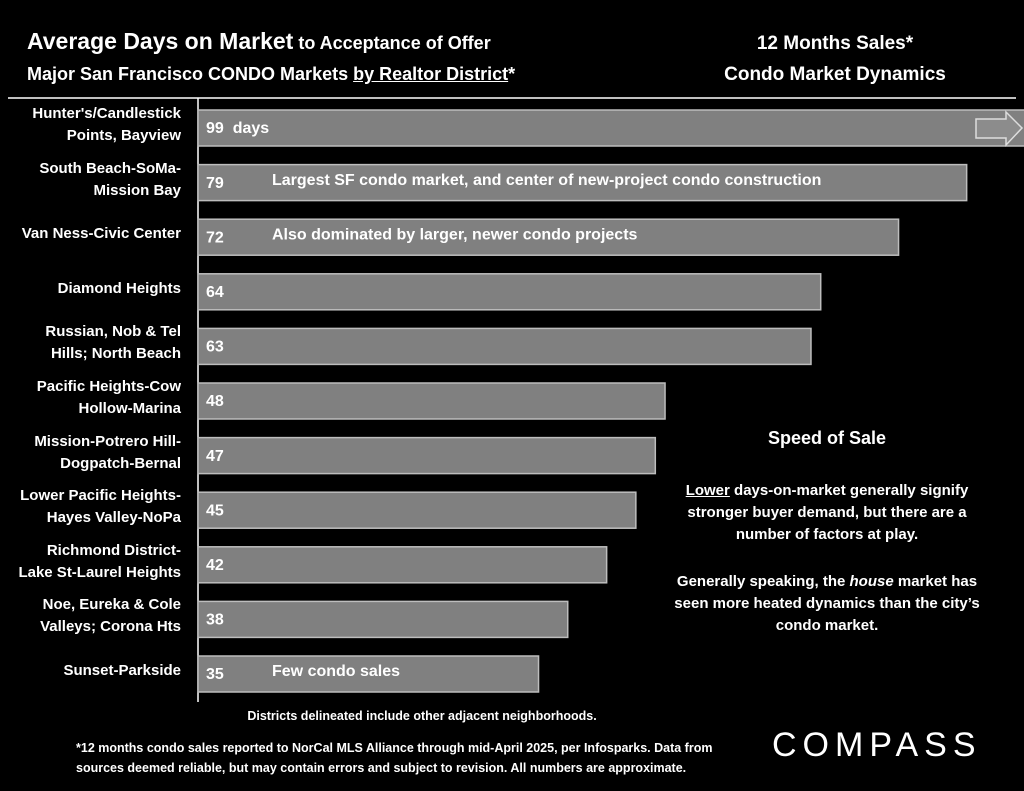 The image size is (1024, 791). I want to click on category-label: Russian, Nob & Tel Hills; North Beach, so click(113, 343).